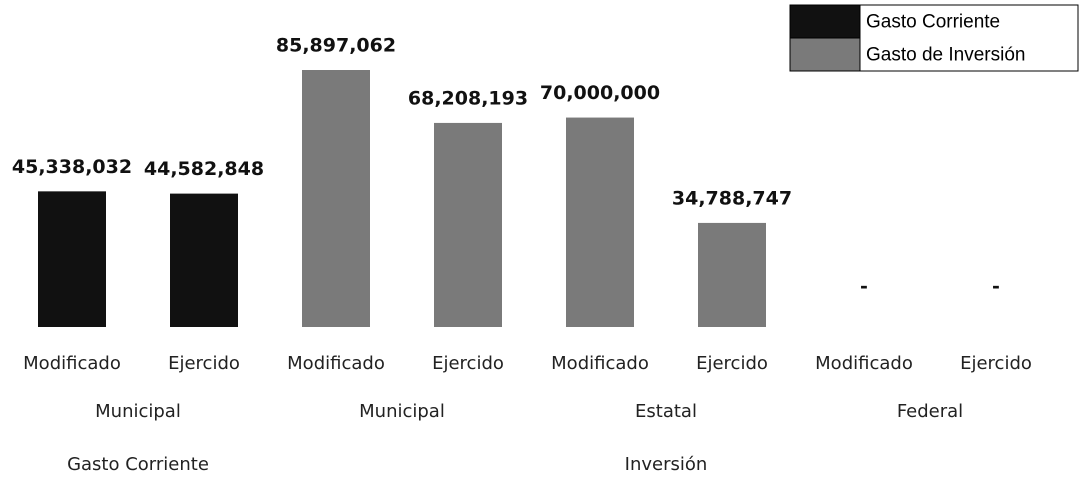 The image size is (1079, 485). I want to click on value-label: 34,788,747, so click(732, 198).